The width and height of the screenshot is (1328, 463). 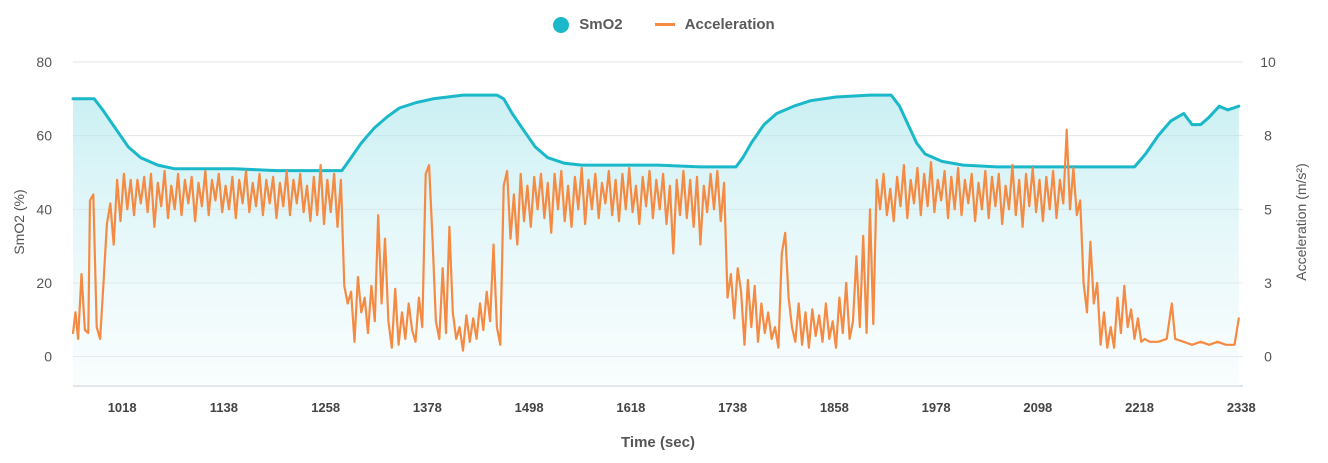 What do you see at coordinates (1268, 283) in the screenshot?
I see `y-right-tick-3: 3` at bounding box center [1268, 283].